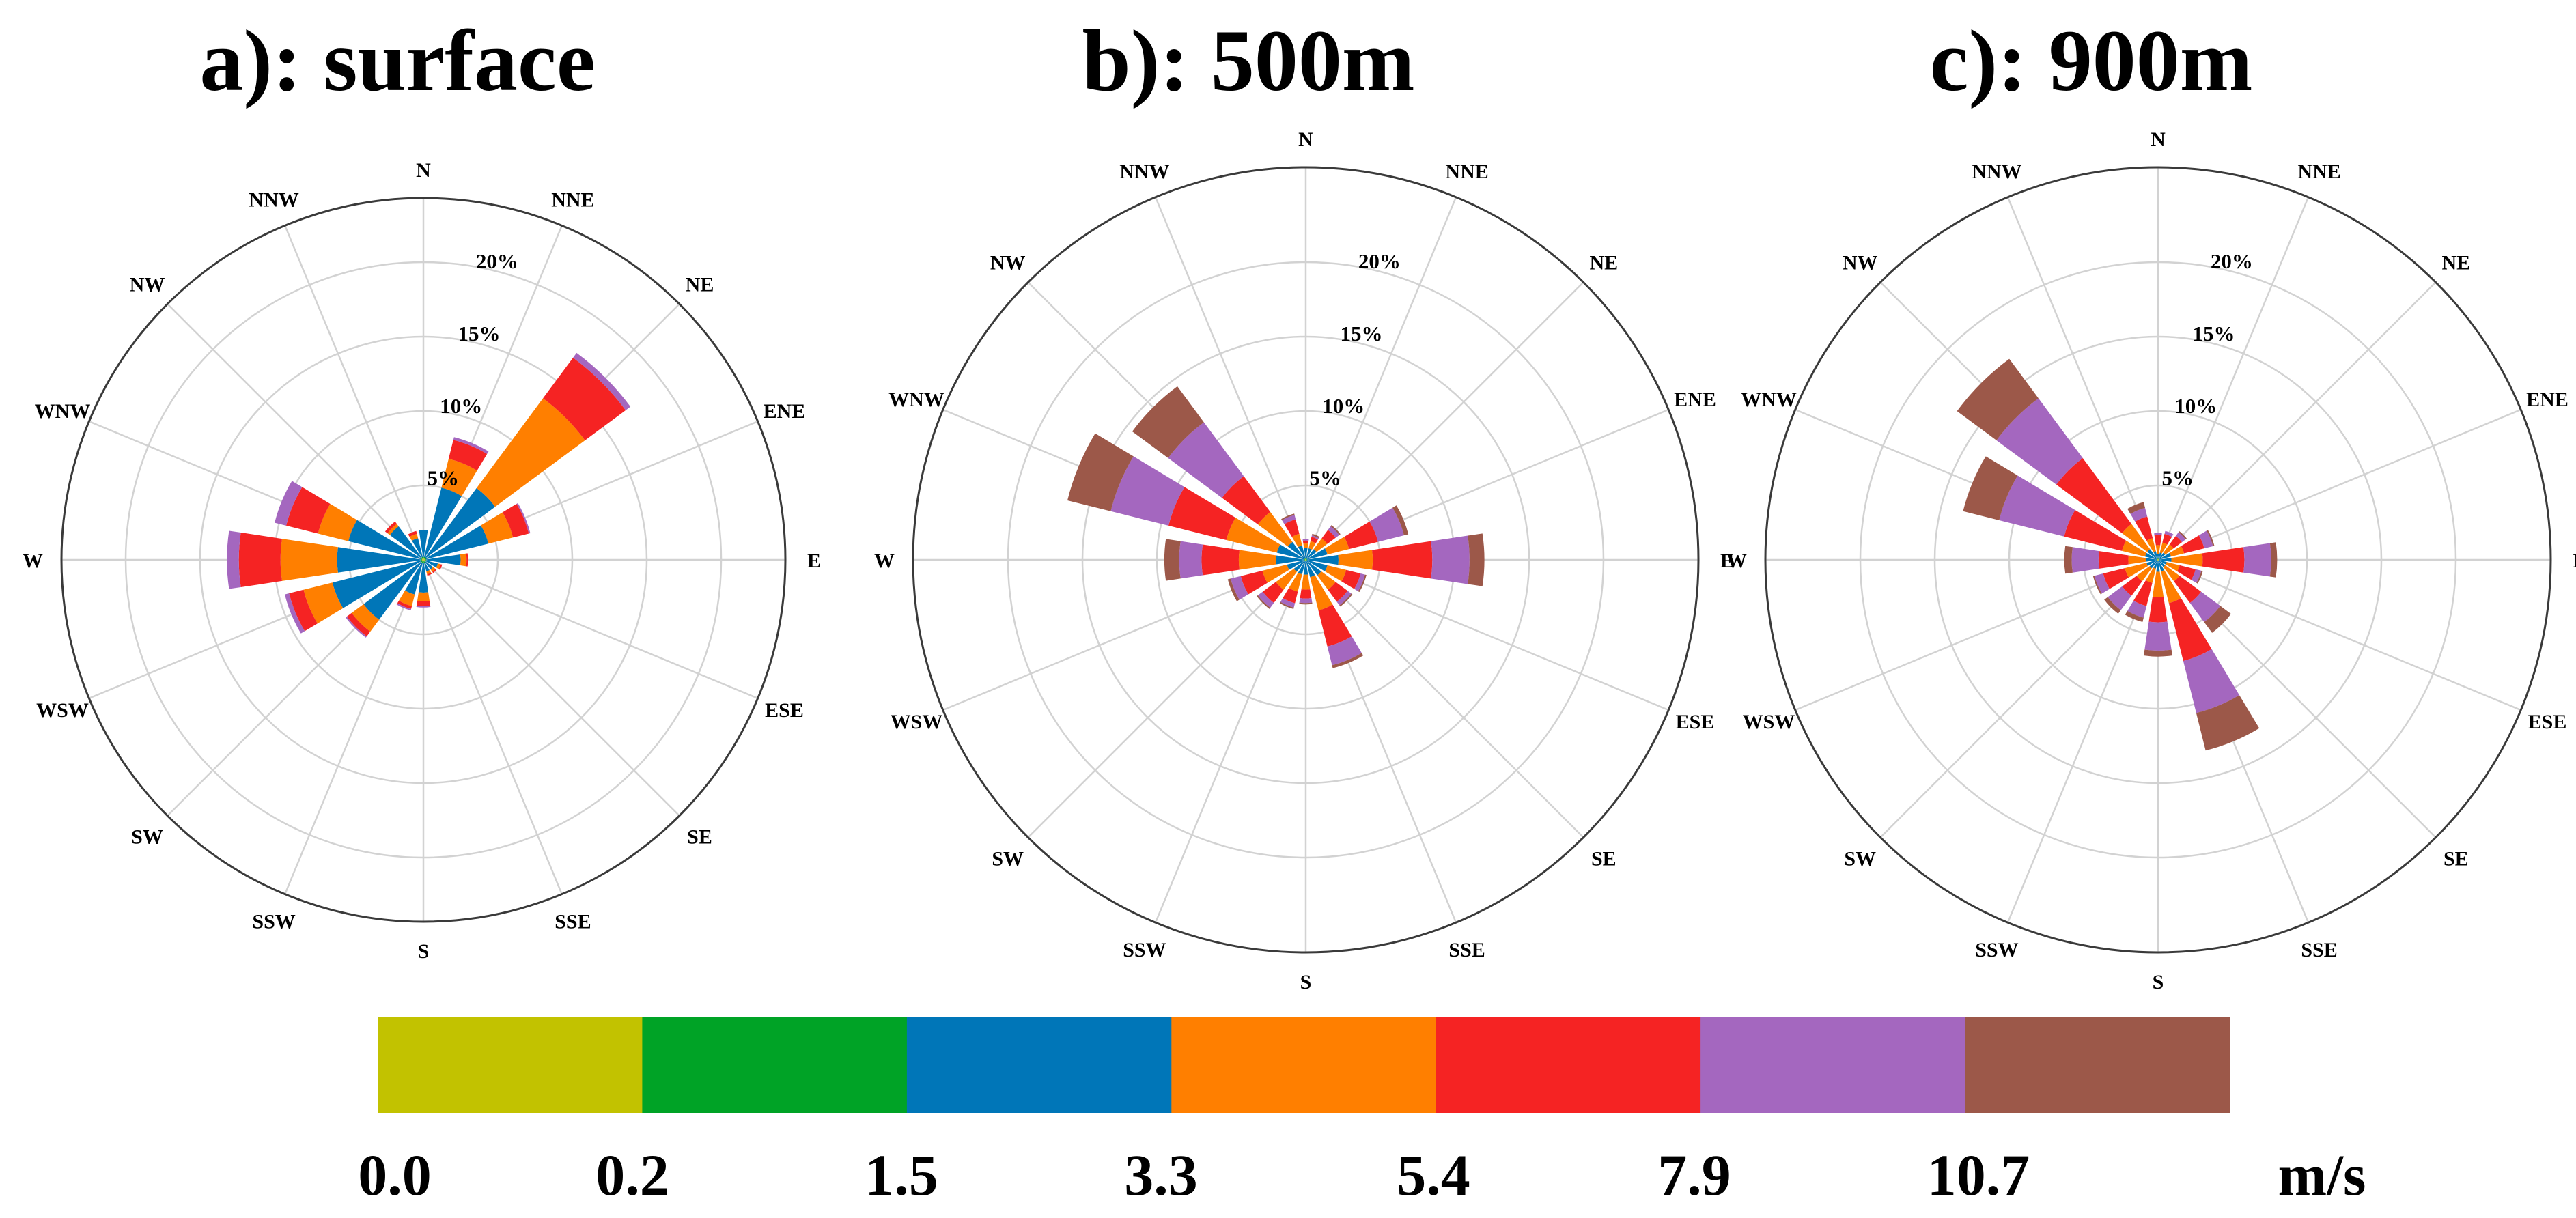 Image resolution: width=2576 pixels, height=1218 pixels. What do you see at coordinates (444, 478) in the screenshot?
I see `radial-tick-label: 5%` at bounding box center [444, 478].